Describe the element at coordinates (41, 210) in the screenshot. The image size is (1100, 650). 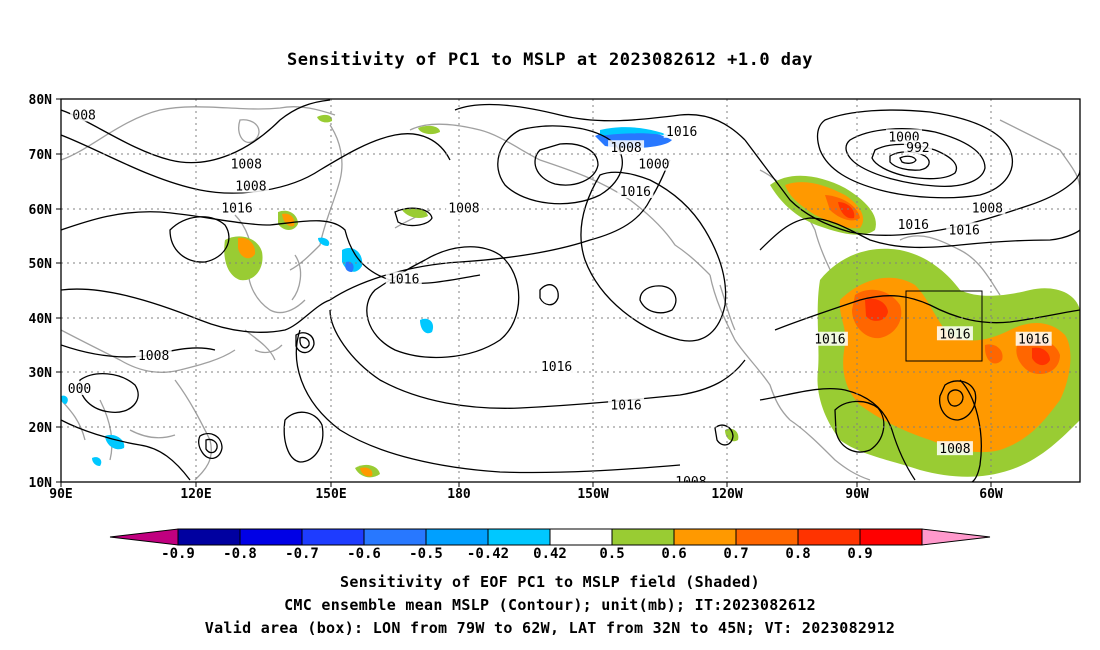
I see `lat-label: 60N` at that location.